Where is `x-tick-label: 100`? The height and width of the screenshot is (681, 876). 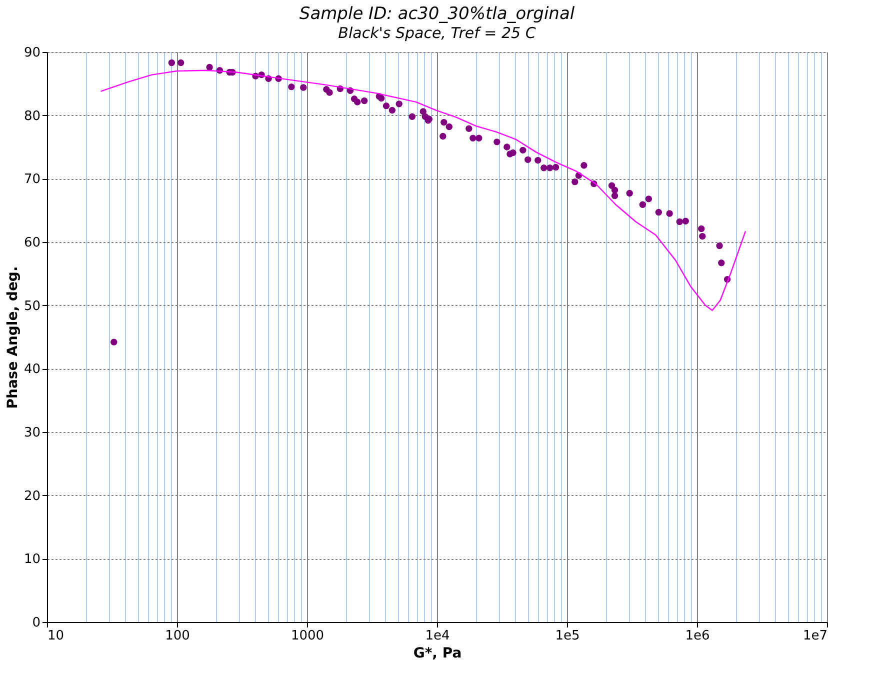 x-tick-label: 100 is located at coordinates (177, 636).